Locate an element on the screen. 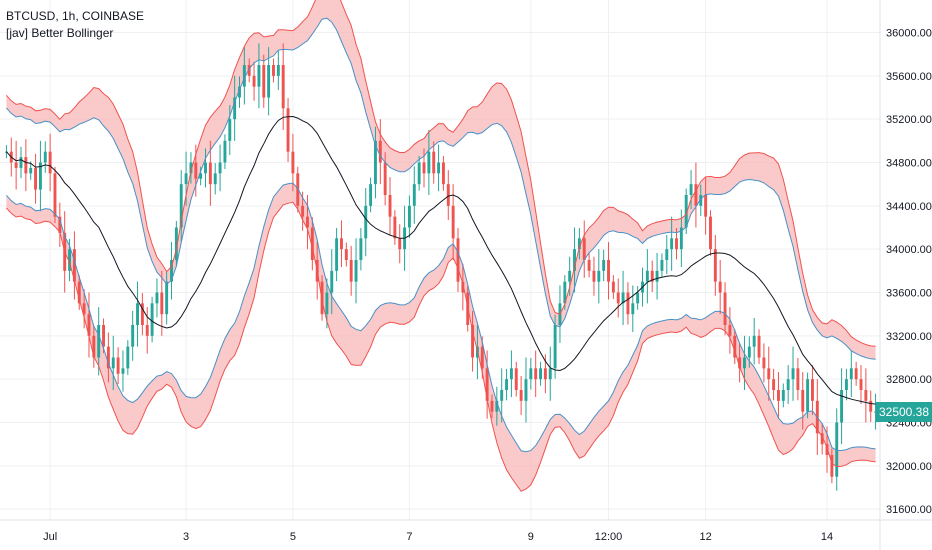  indicator-title: [jav] Better Bollinger is located at coordinates (60, 33).